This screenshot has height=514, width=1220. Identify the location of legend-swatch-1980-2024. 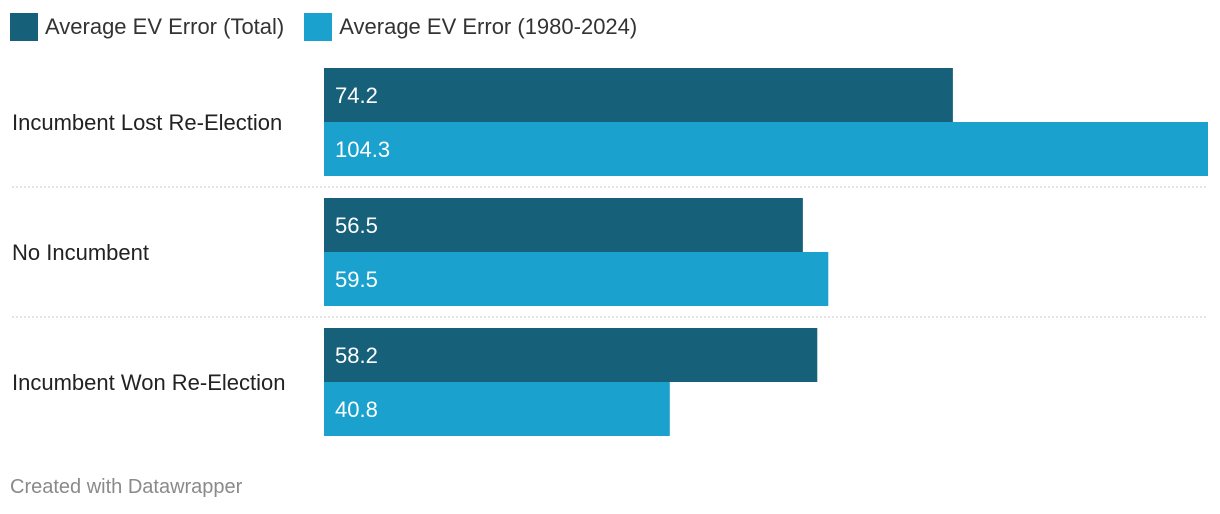
(318, 27).